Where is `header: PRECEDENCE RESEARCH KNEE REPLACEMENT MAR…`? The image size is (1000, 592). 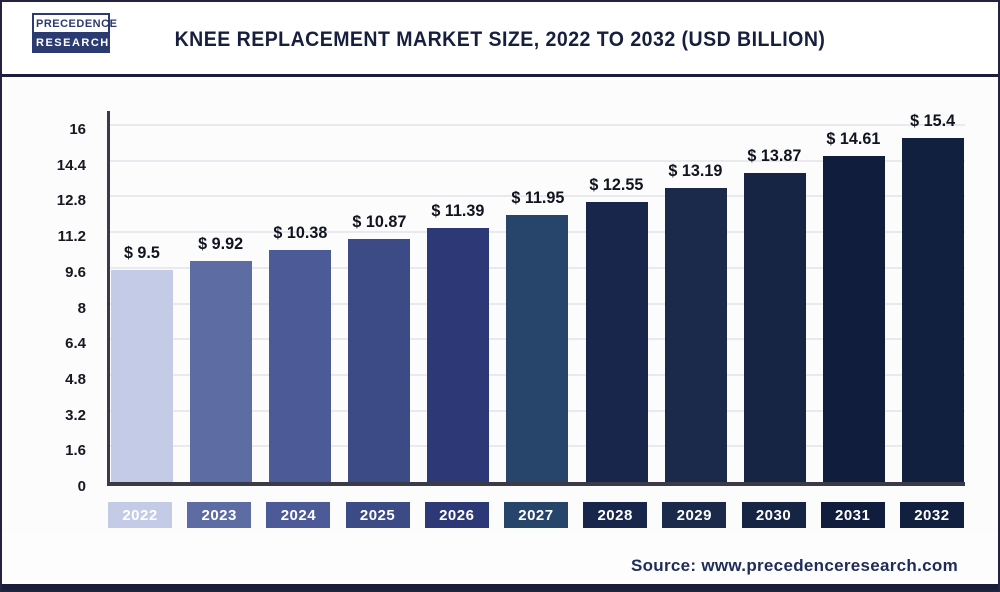
header: PRECEDENCE RESEARCH KNEE REPLACEMENT MAR… is located at coordinates (500, 39).